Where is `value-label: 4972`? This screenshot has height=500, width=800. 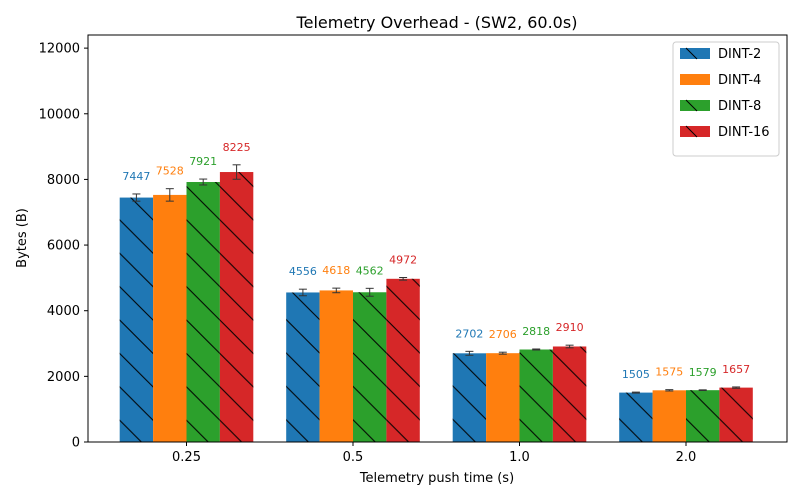 value-label: 4972 is located at coordinates (403, 259).